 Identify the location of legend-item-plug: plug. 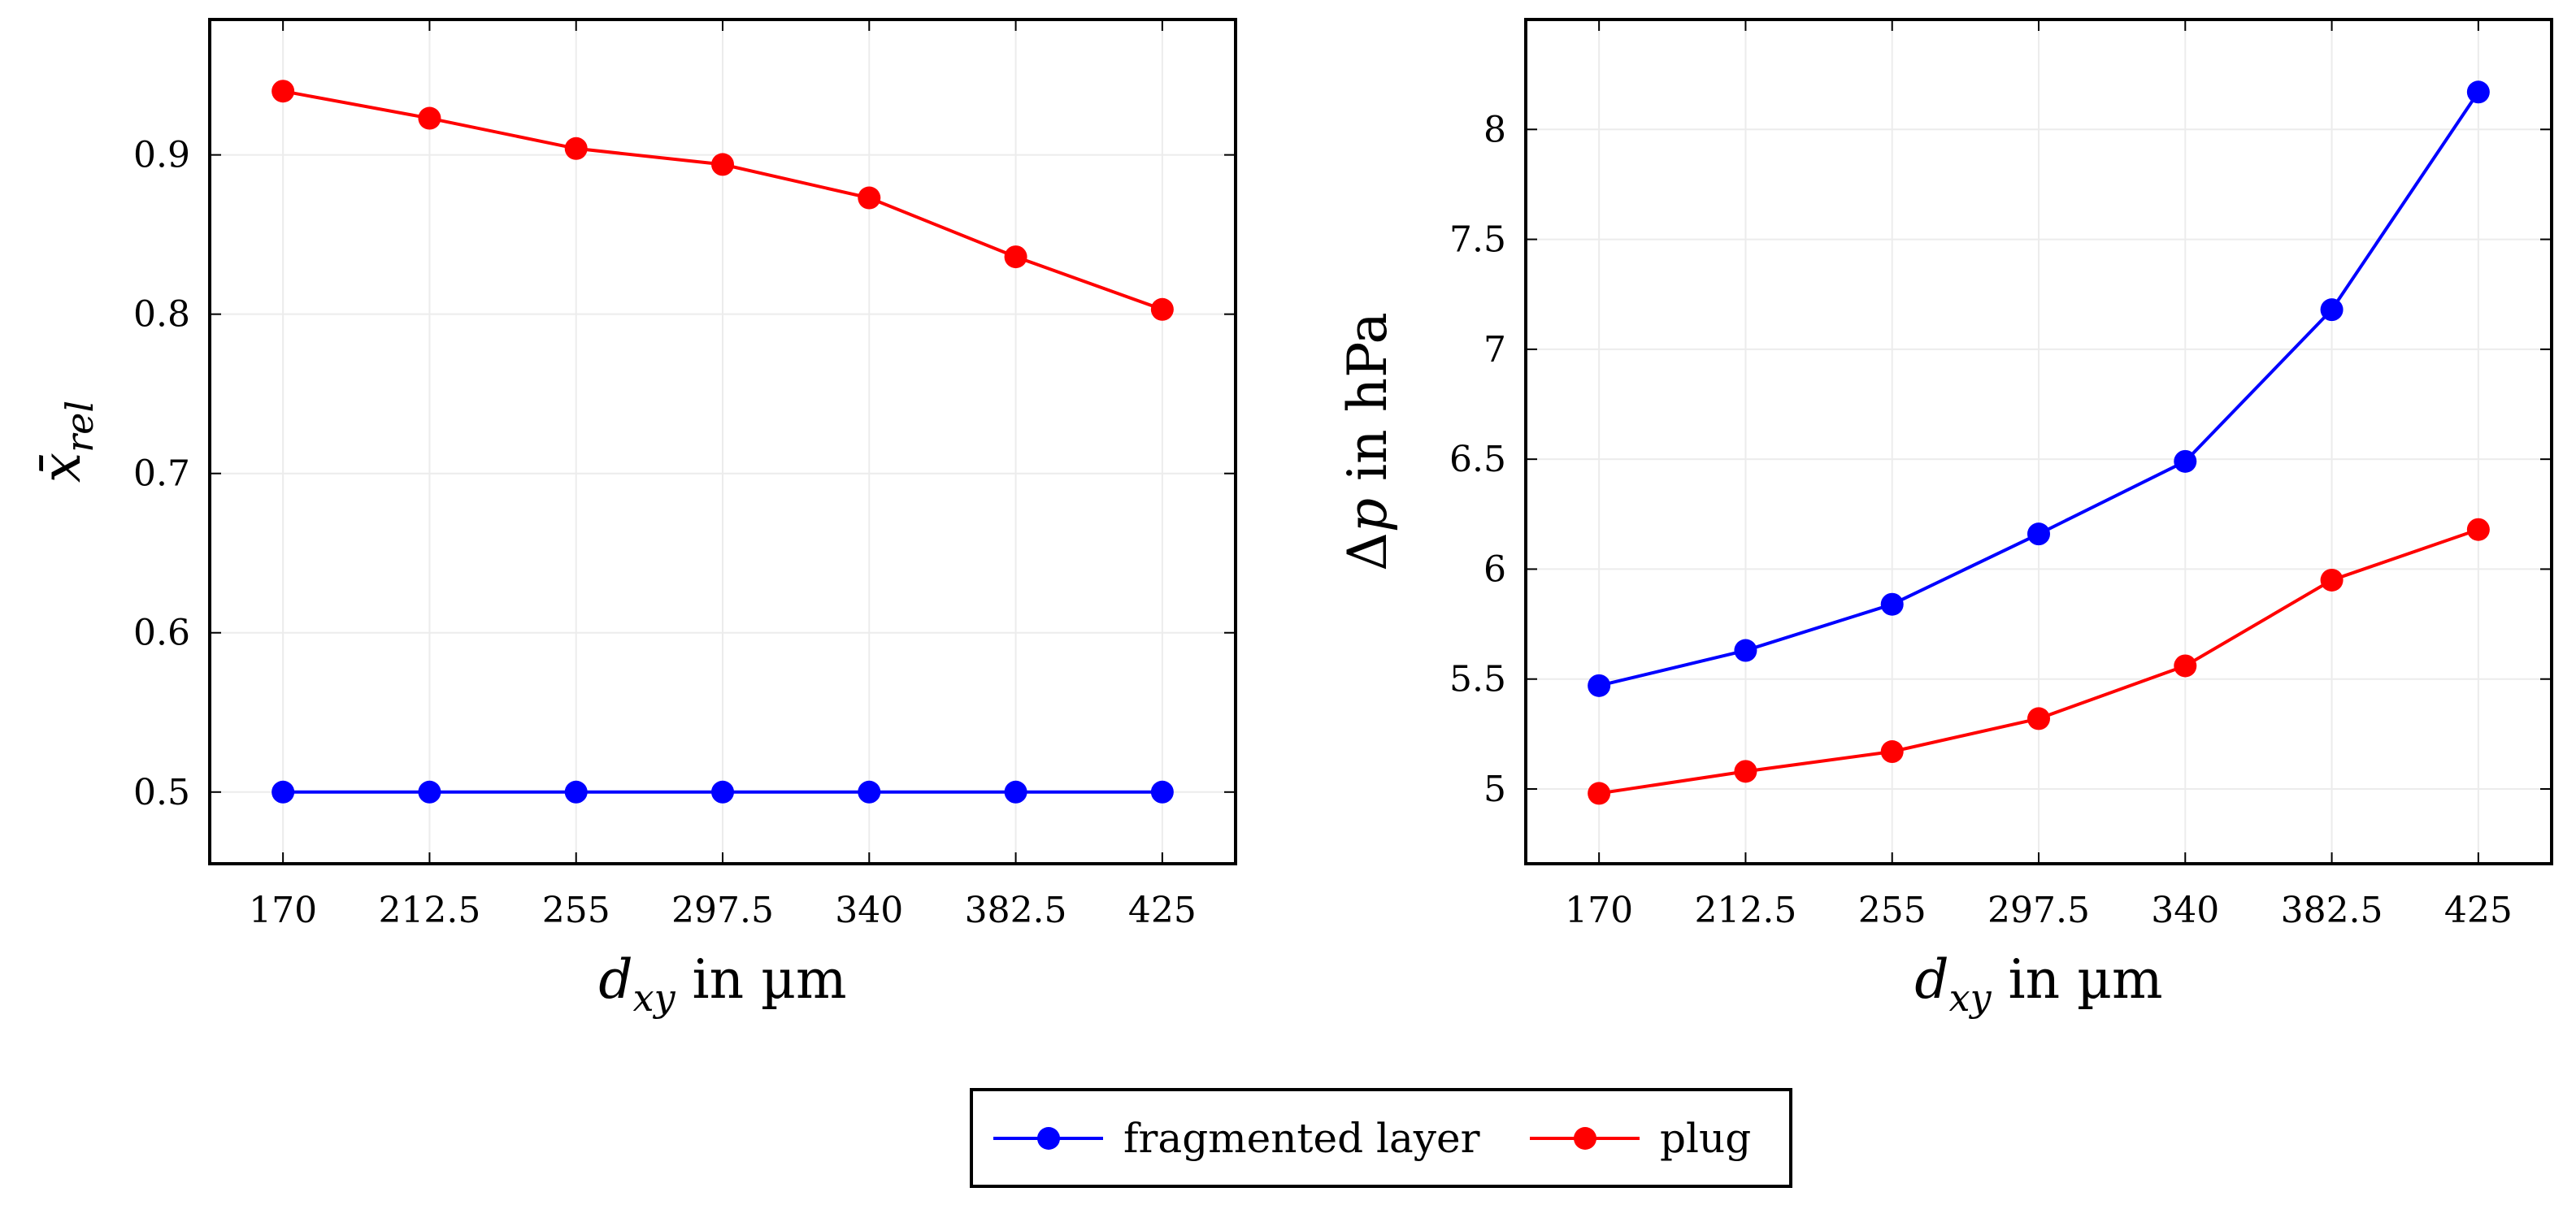
(1640, 1138).